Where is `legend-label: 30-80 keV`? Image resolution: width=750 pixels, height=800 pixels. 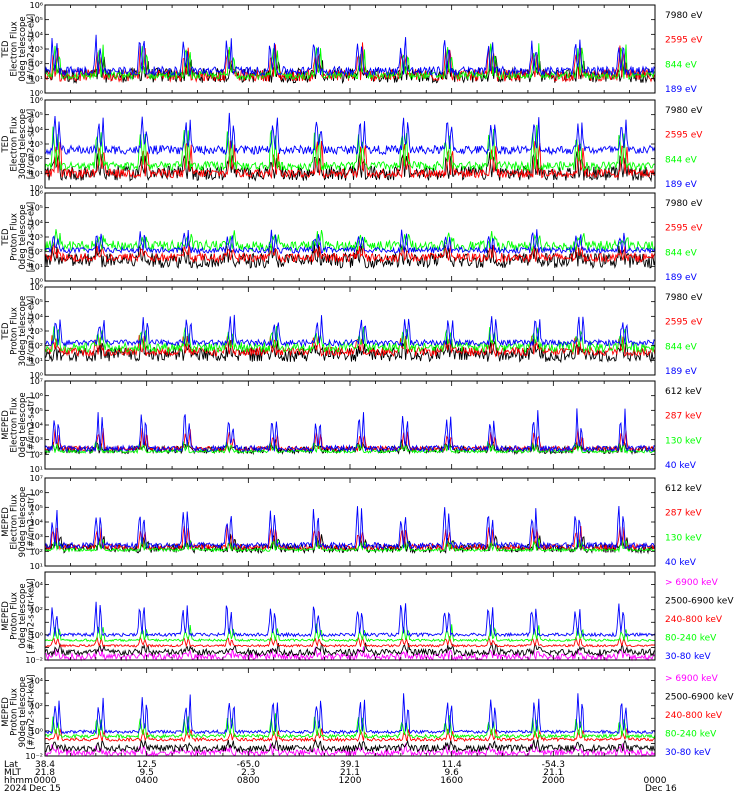
legend-label: 30-80 keV is located at coordinates (688, 657).